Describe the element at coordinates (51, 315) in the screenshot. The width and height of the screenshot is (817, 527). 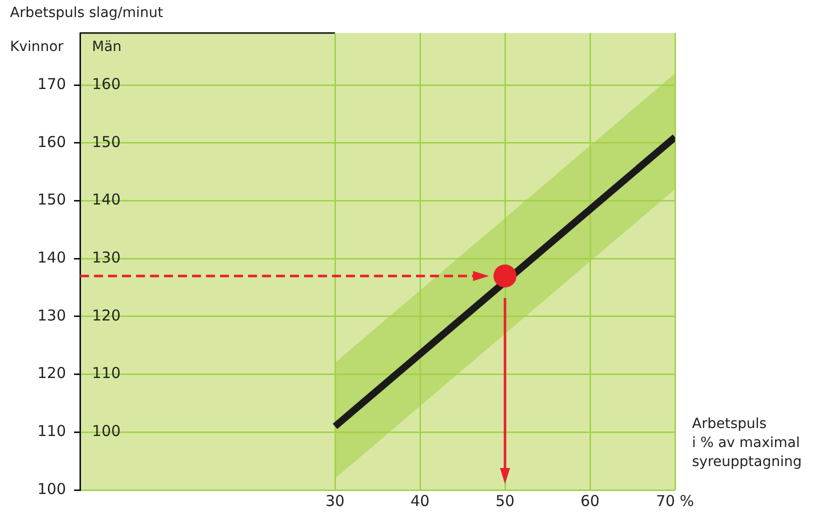
I see `y-tick-label: 130` at that location.